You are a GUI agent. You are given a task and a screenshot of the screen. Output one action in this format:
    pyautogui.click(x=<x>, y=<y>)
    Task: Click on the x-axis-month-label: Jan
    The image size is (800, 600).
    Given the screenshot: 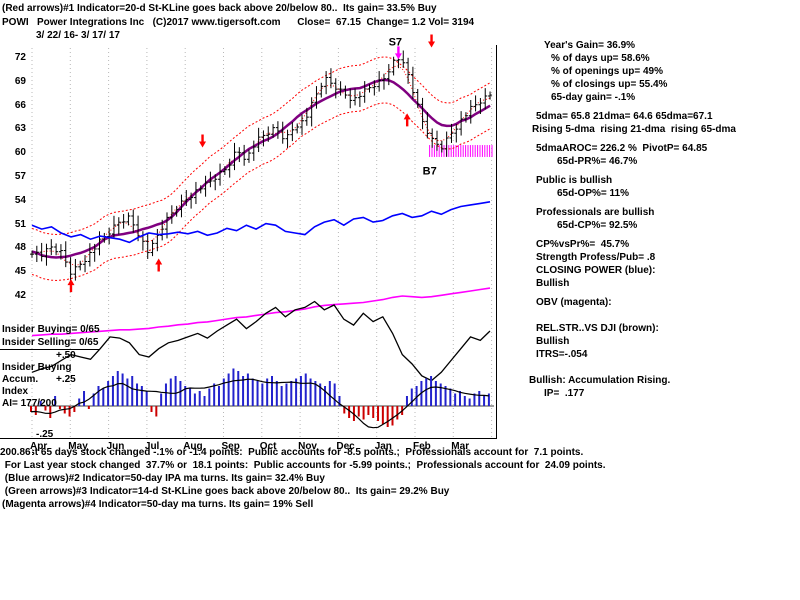 What is the action you would take?
    pyautogui.click(x=383, y=446)
    